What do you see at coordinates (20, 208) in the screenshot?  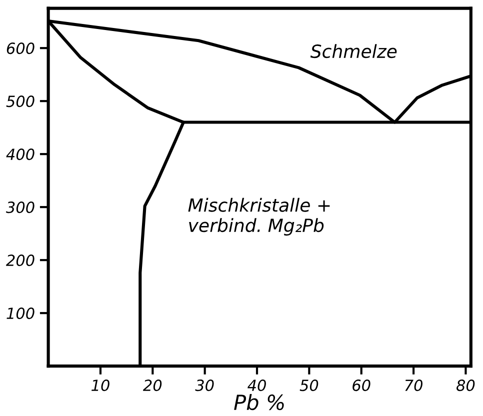 I see `y-tick-label: 300` at bounding box center [20, 208].